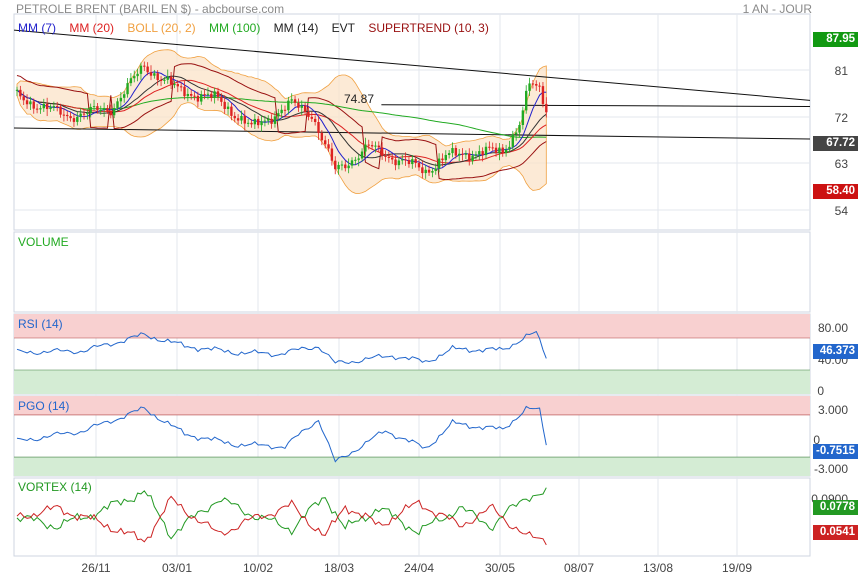  What do you see at coordinates (841, 71) in the screenshot?
I see `y-tick-81: 81` at bounding box center [841, 71].